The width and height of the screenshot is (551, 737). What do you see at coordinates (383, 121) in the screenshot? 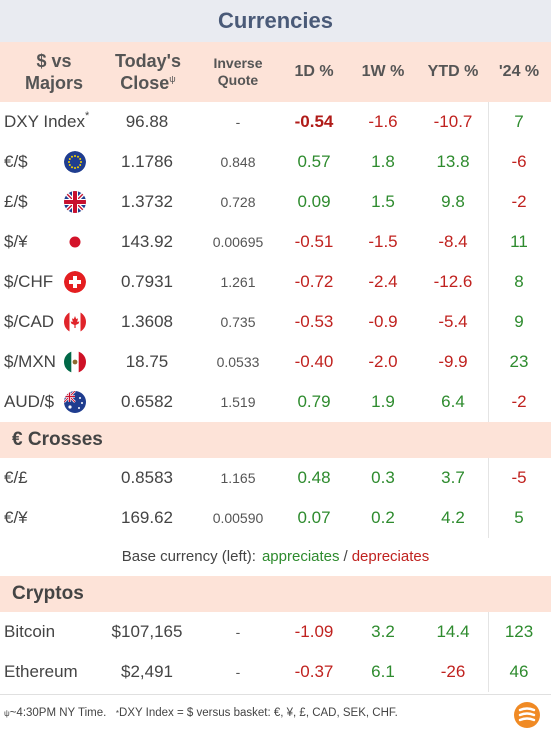
I see `change-1w-value: -1.6` at bounding box center [383, 121].